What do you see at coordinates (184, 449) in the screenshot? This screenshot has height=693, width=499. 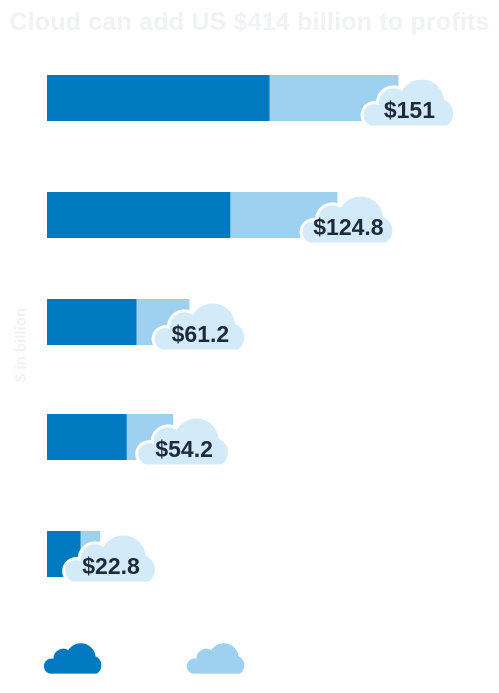 I see `value-label-4: $54.2` at bounding box center [184, 449].